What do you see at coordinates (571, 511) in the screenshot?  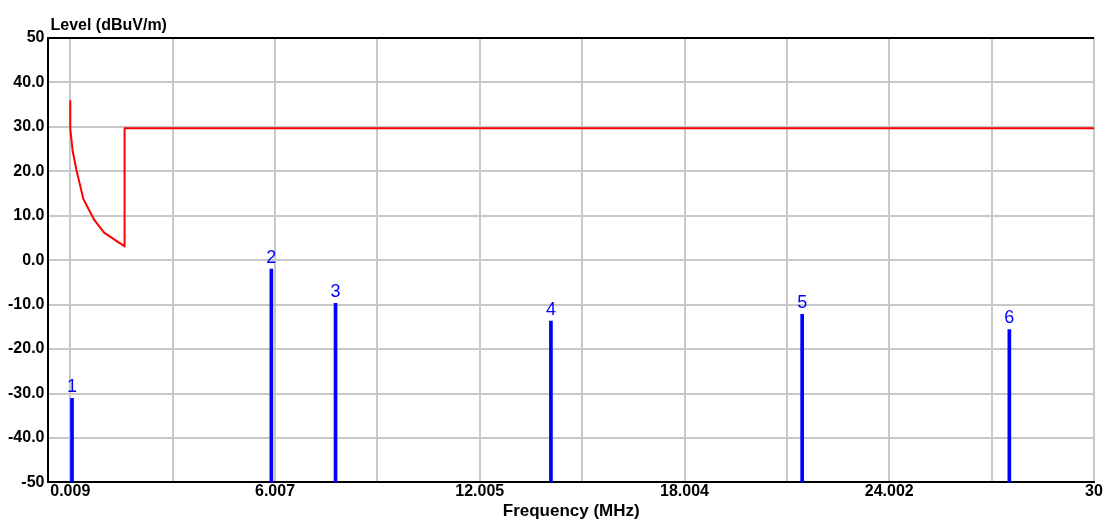 I see `x-axis-title: Frequency (MHz)` at bounding box center [571, 511].